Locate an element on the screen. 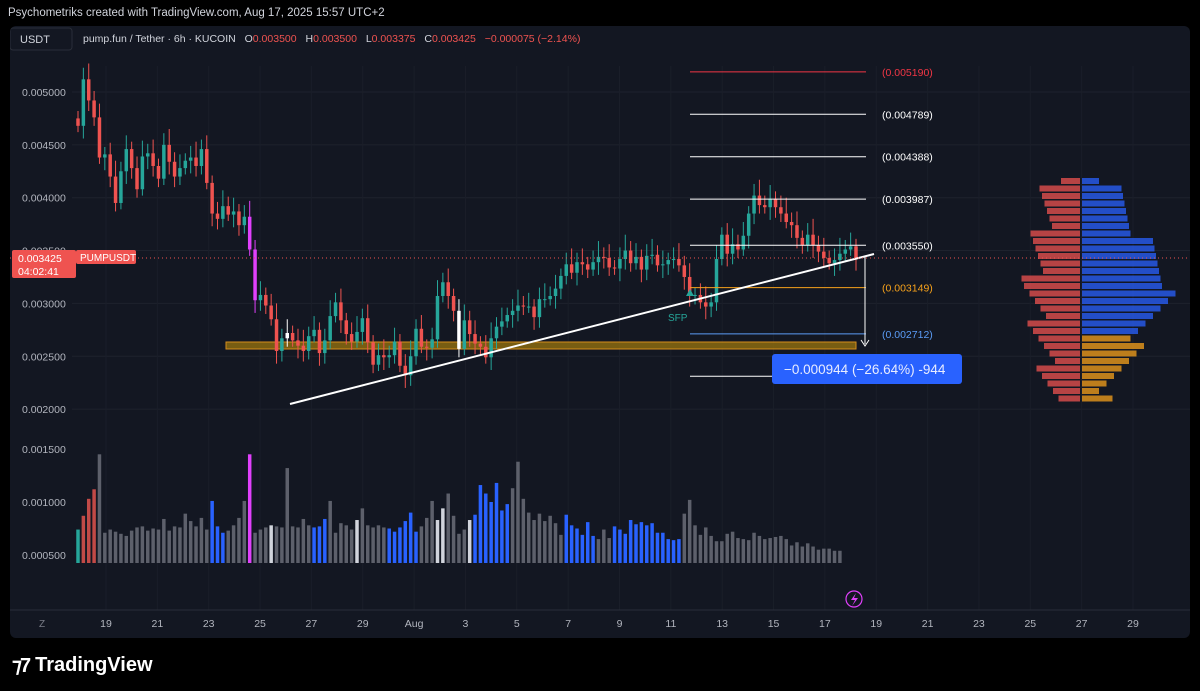 This screenshot has height=691, width=1200. measure-box: −0.000944 (−26.64%) -944 is located at coordinates (867, 369).